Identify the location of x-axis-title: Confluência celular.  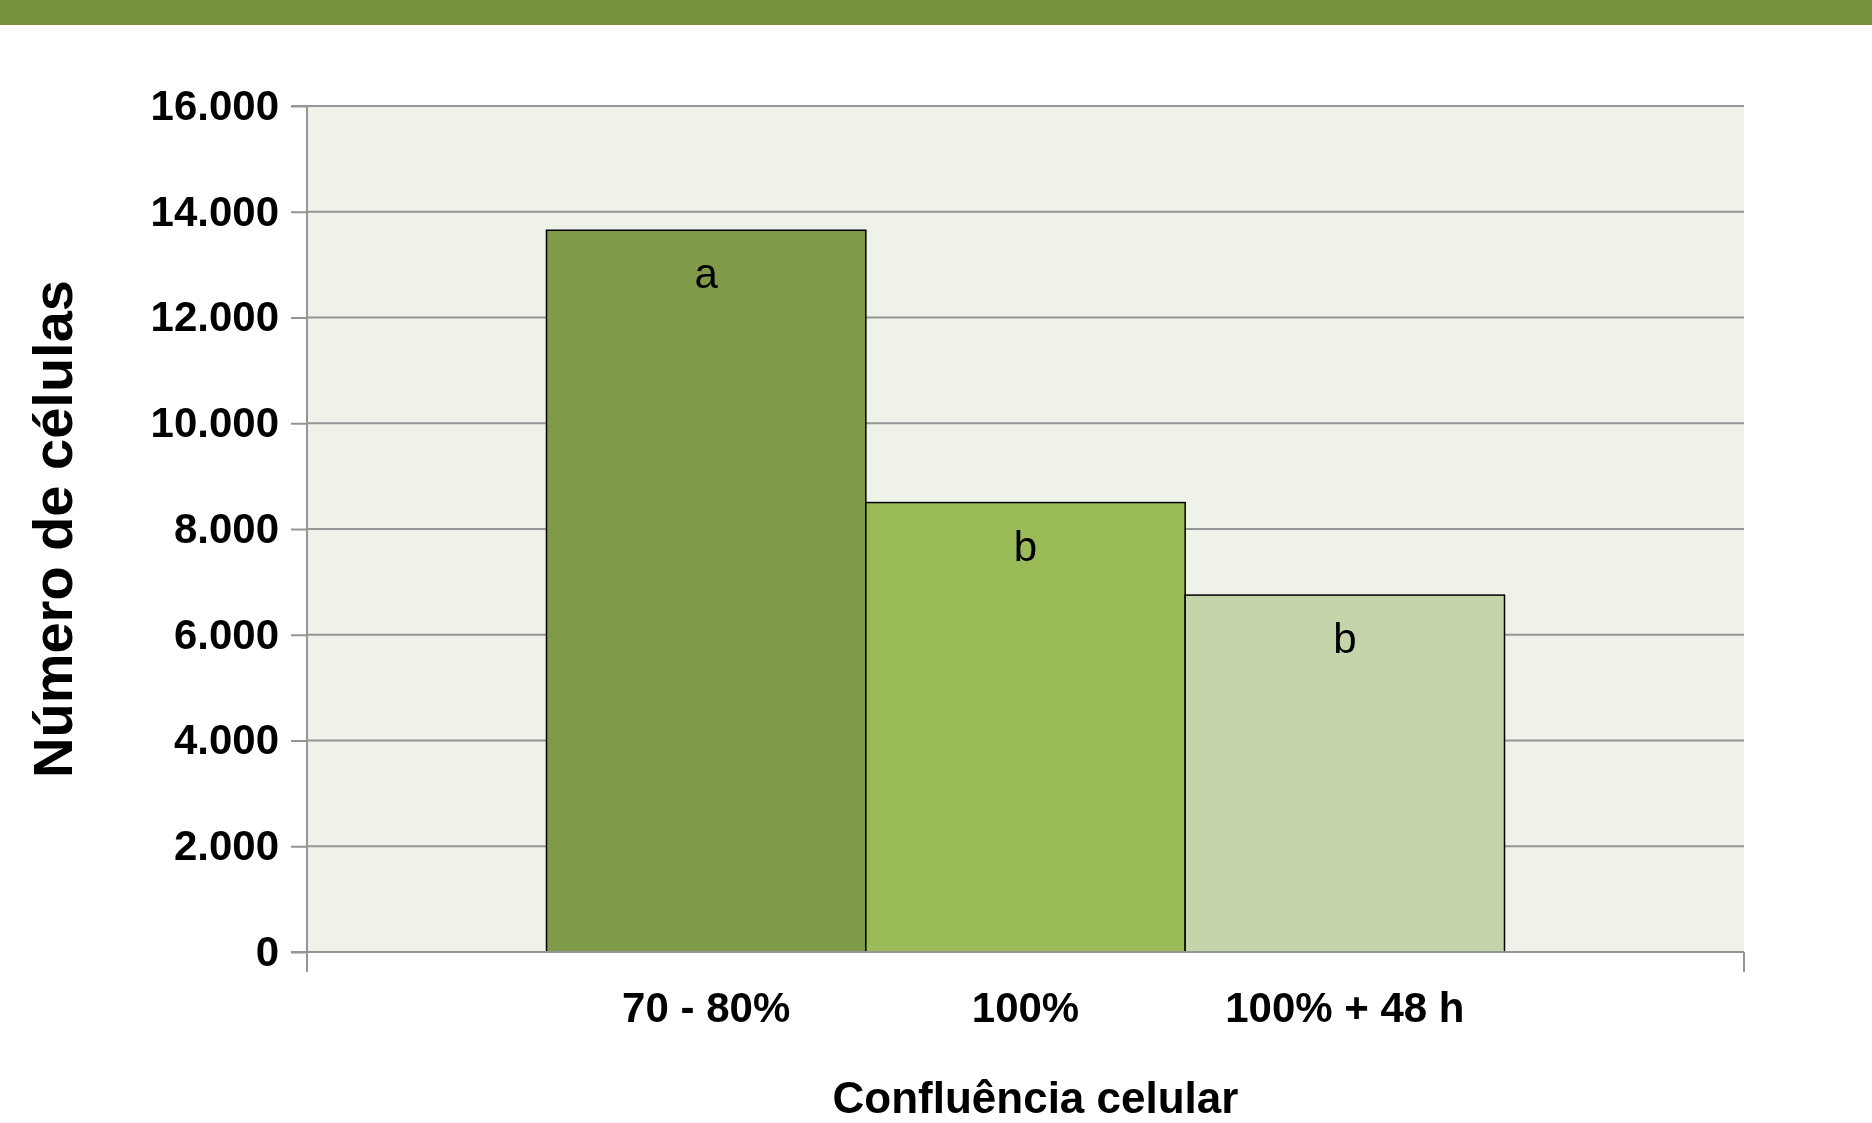
(1035, 1097).